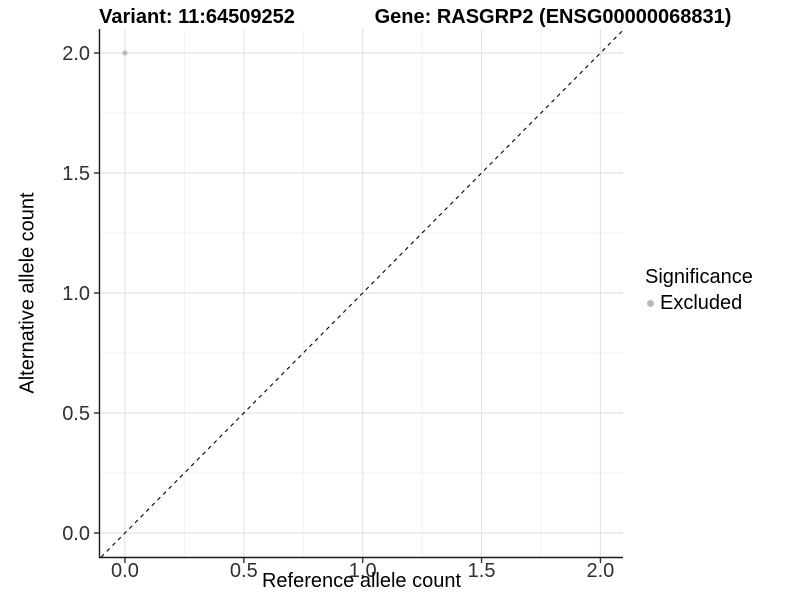 Image resolution: width=800 pixels, height=600 pixels. I want to click on data-point-excluded, so click(125, 53).